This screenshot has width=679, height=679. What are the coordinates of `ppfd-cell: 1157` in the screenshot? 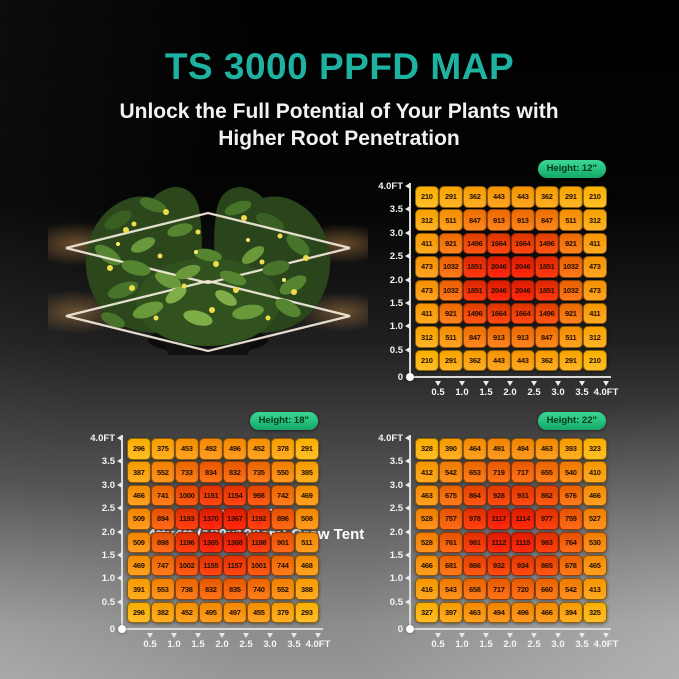 It's located at (235, 565).